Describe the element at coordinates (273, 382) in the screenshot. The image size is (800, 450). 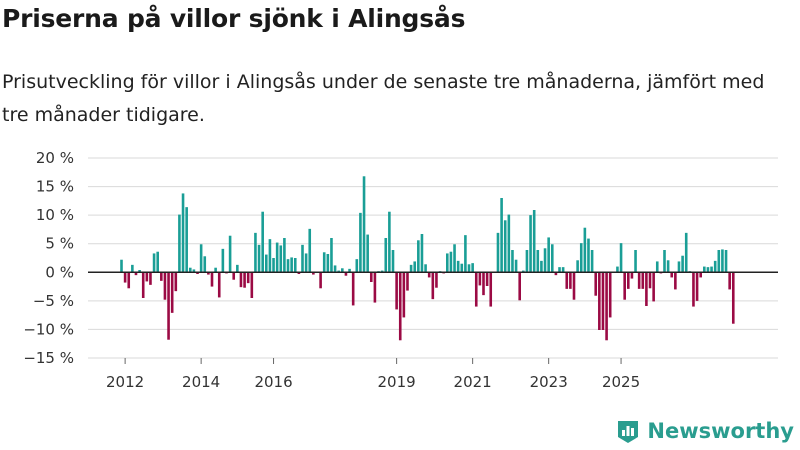
I see `x-tick-label: 2016` at that location.